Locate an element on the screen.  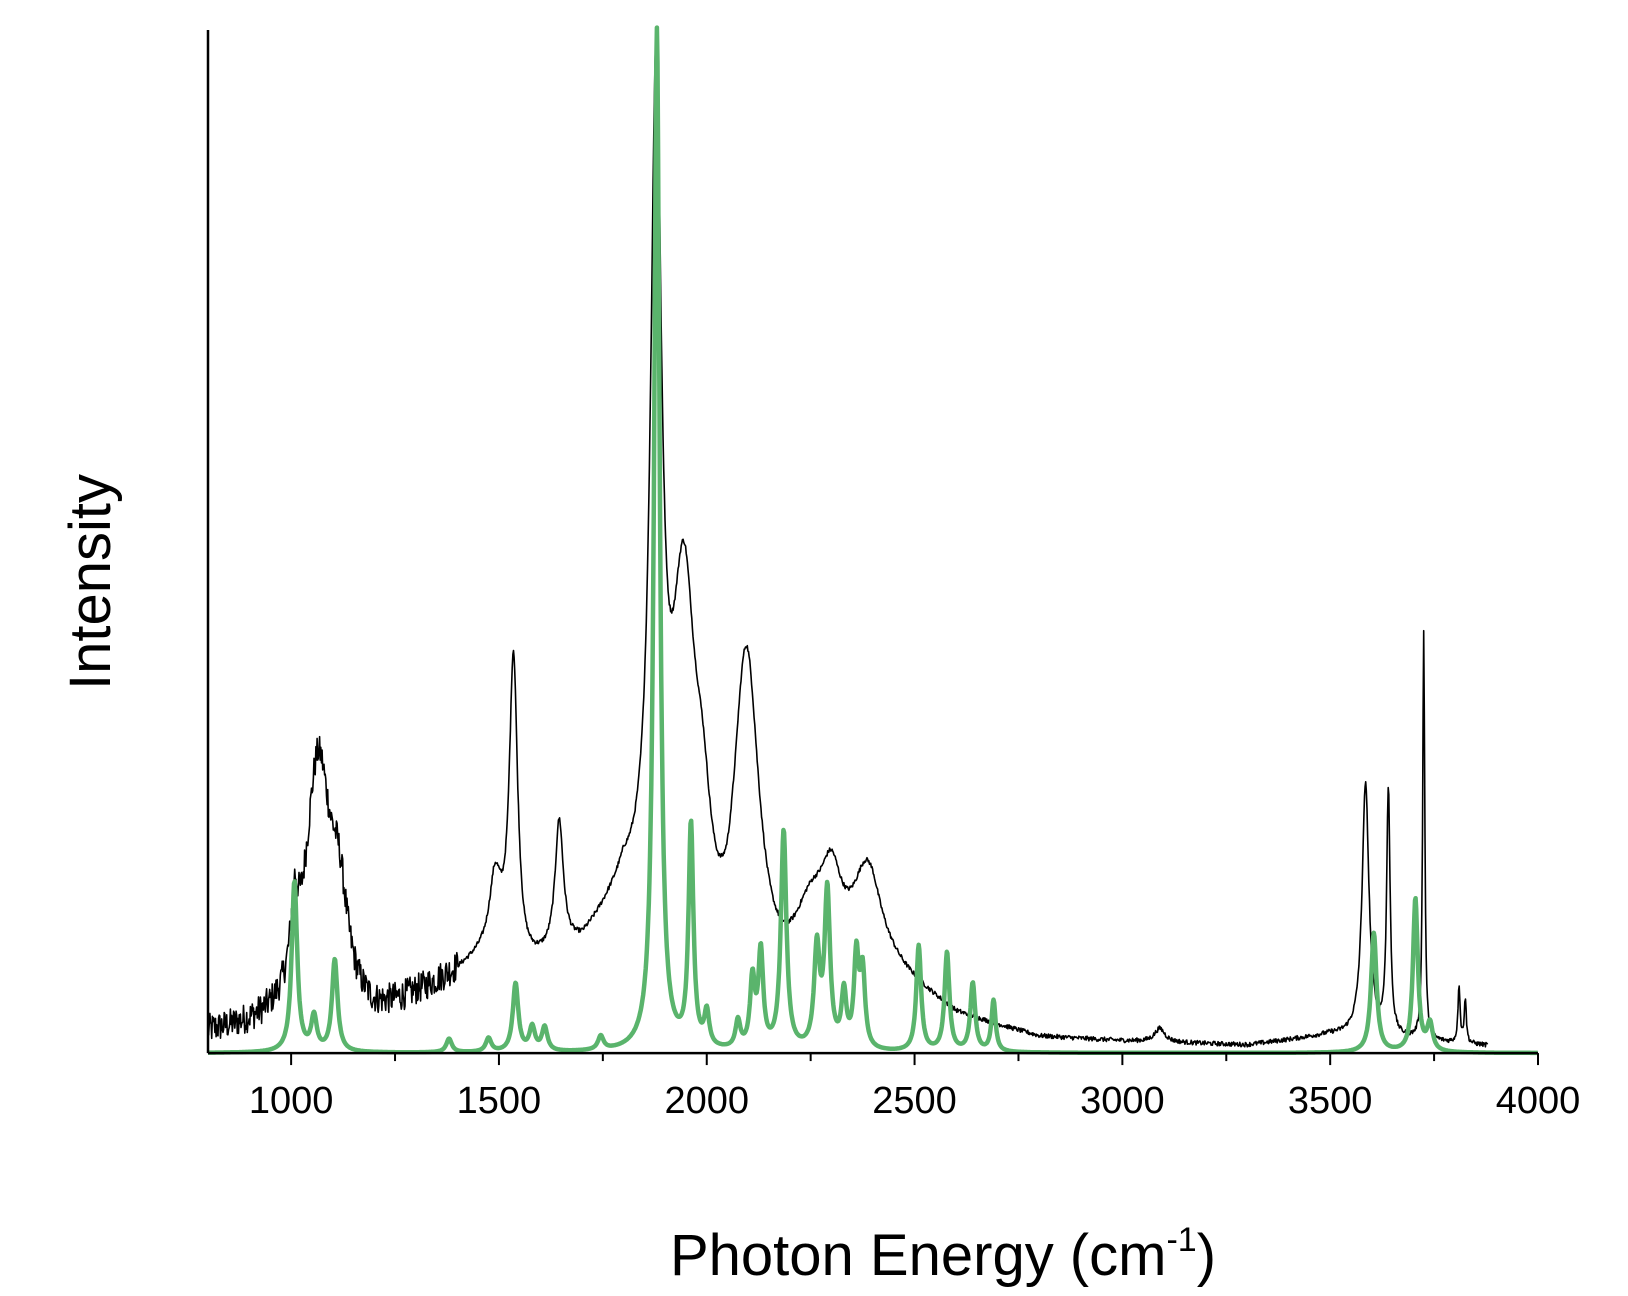
x-tick-label: 1500 is located at coordinates (499, 1101).